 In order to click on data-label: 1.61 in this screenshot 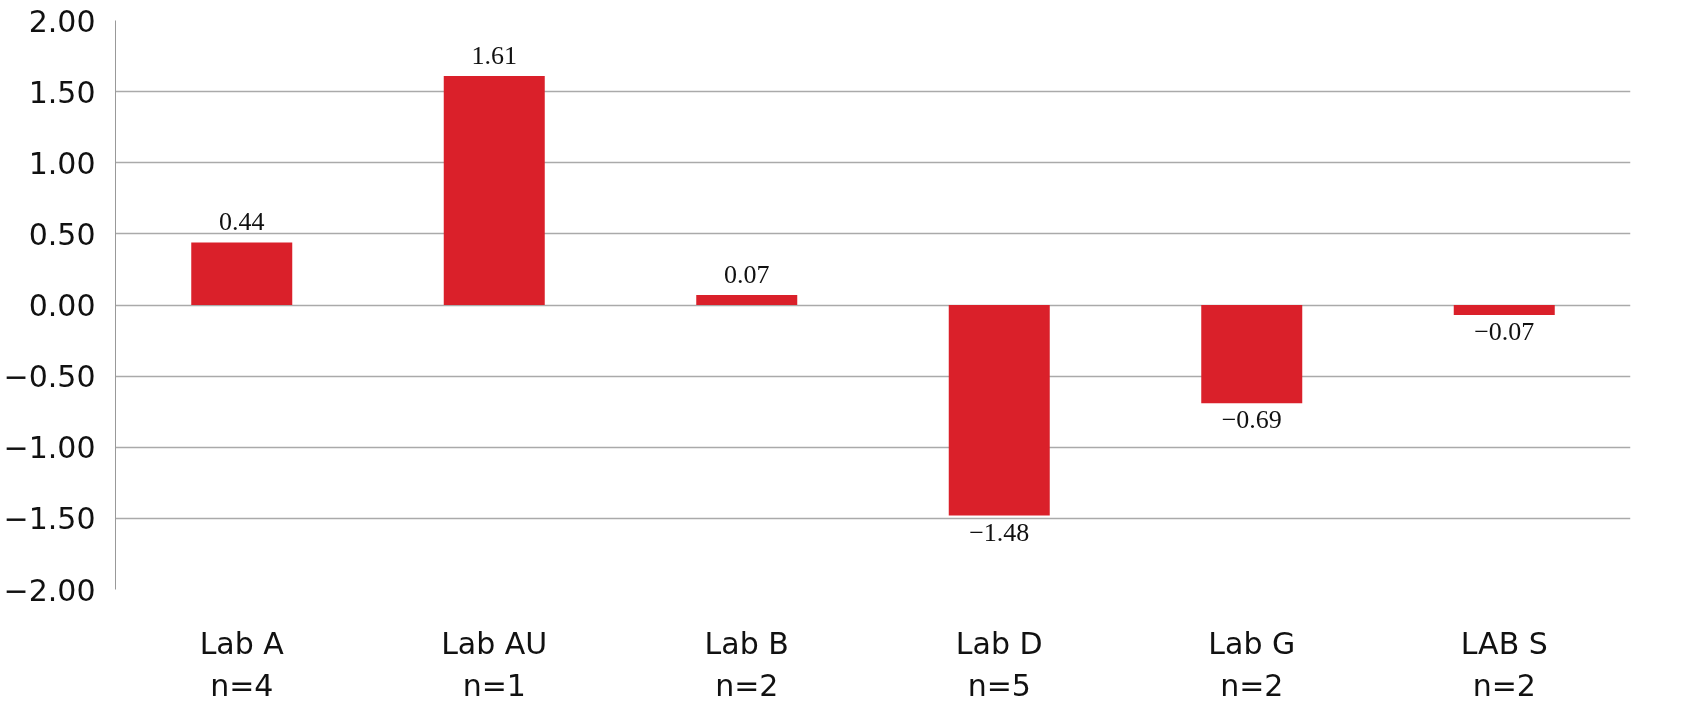, I will do `click(494, 55)`.